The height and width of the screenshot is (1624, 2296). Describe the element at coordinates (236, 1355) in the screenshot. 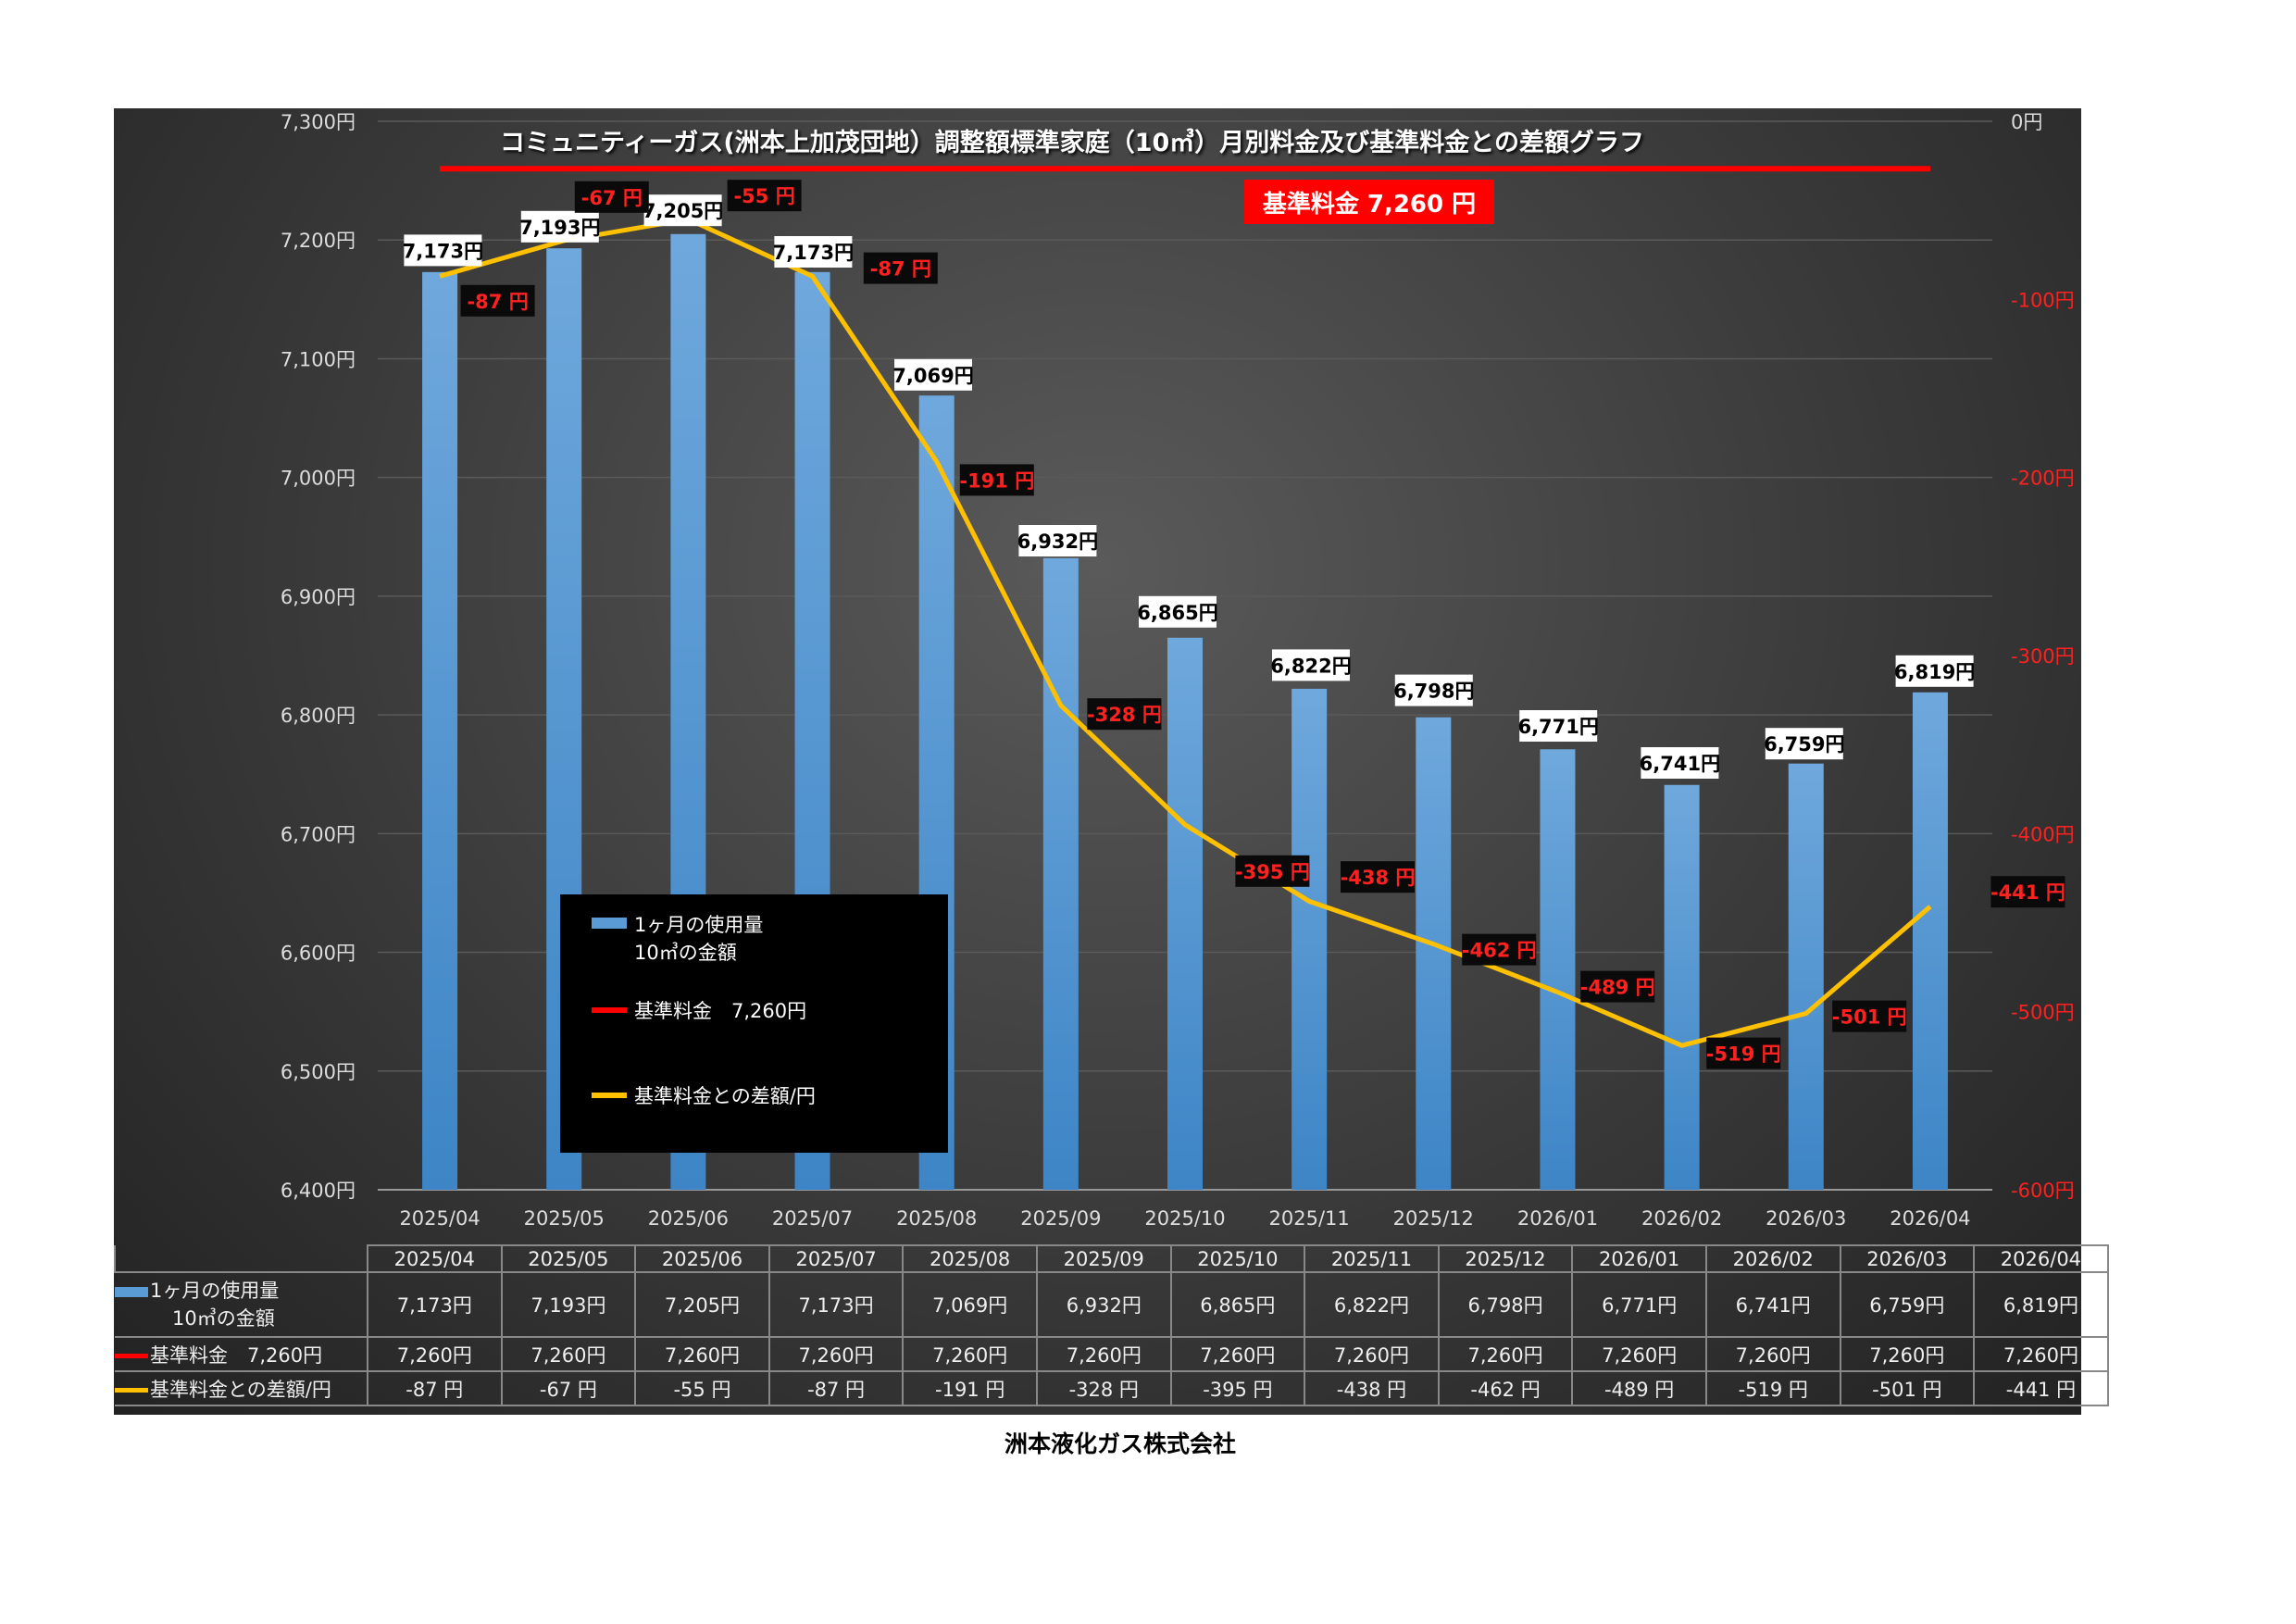

I see `row-label-text: 基準料金 7,260円` at that location.